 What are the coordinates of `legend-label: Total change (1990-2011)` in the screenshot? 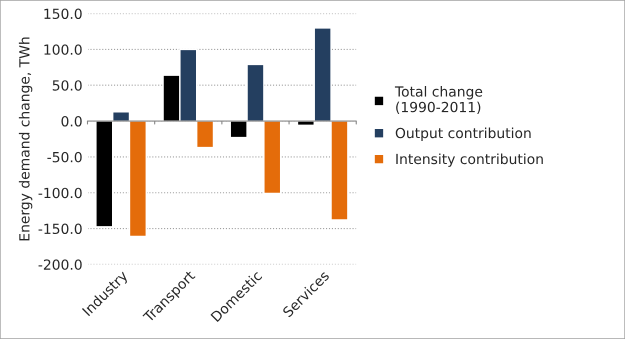 It's located at (438, 100).